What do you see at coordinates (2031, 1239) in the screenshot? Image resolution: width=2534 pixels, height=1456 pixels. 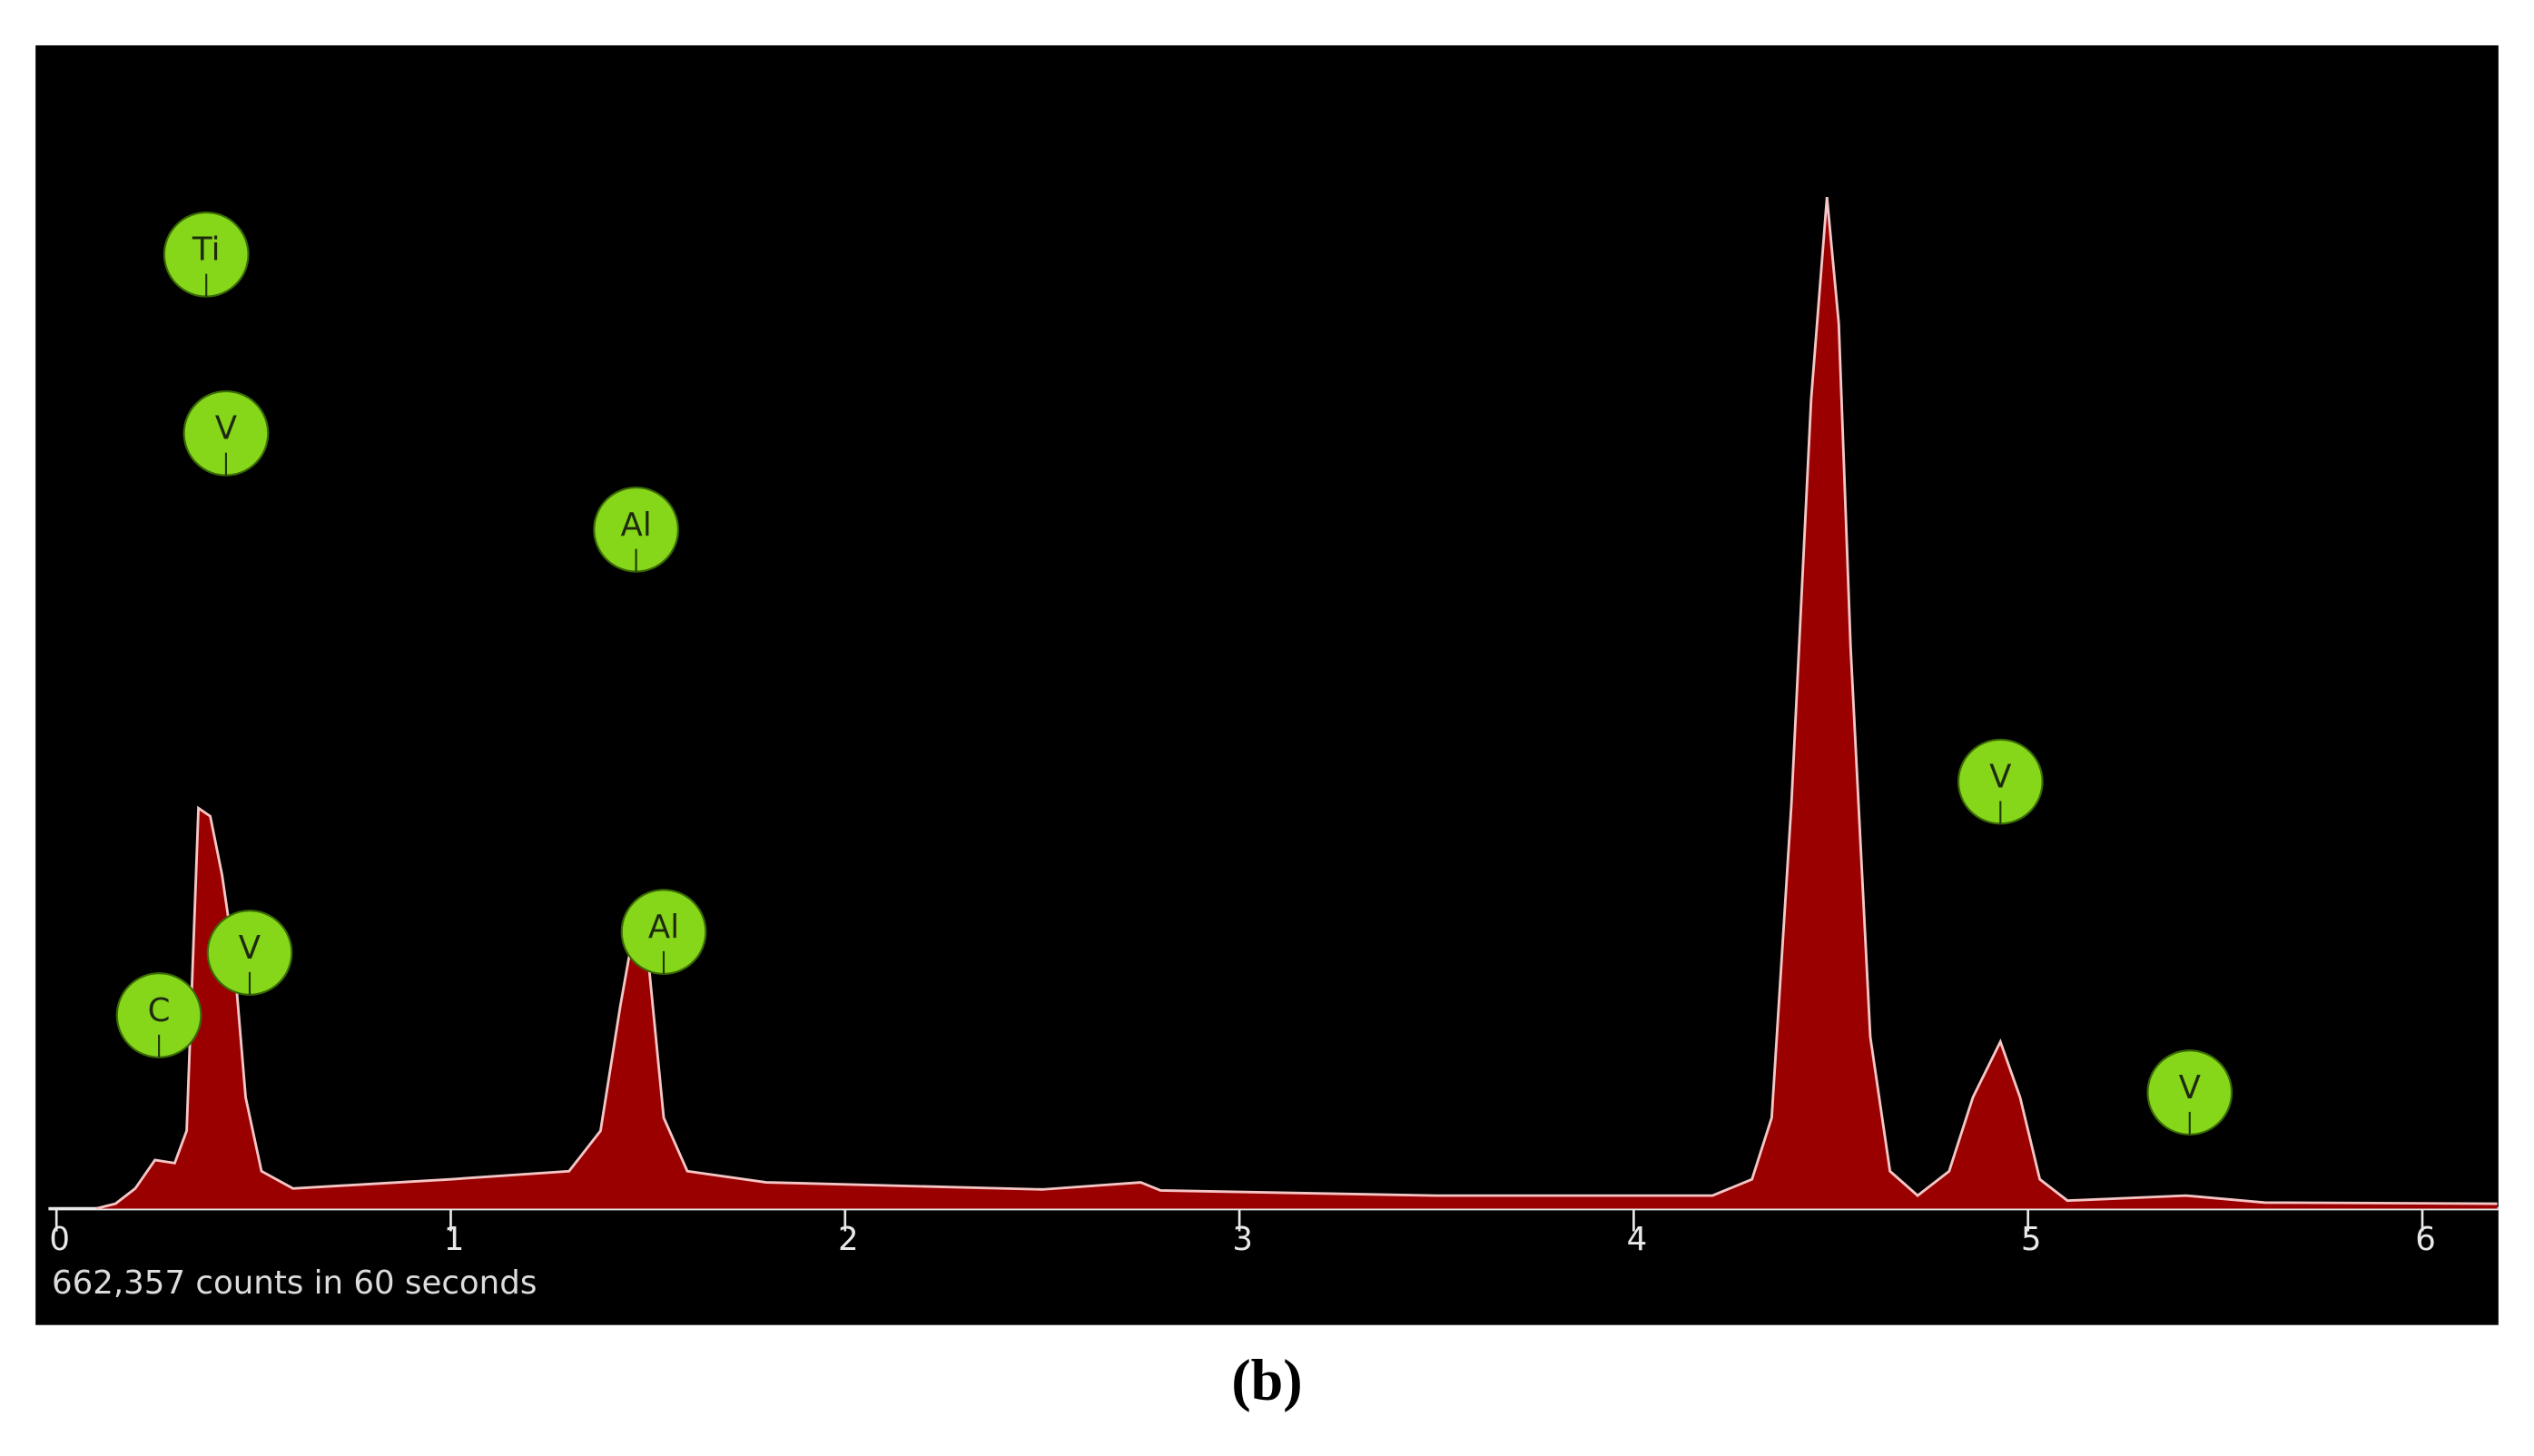 I see `x-tick-label: 5` at bounding box center [2031, 1239].